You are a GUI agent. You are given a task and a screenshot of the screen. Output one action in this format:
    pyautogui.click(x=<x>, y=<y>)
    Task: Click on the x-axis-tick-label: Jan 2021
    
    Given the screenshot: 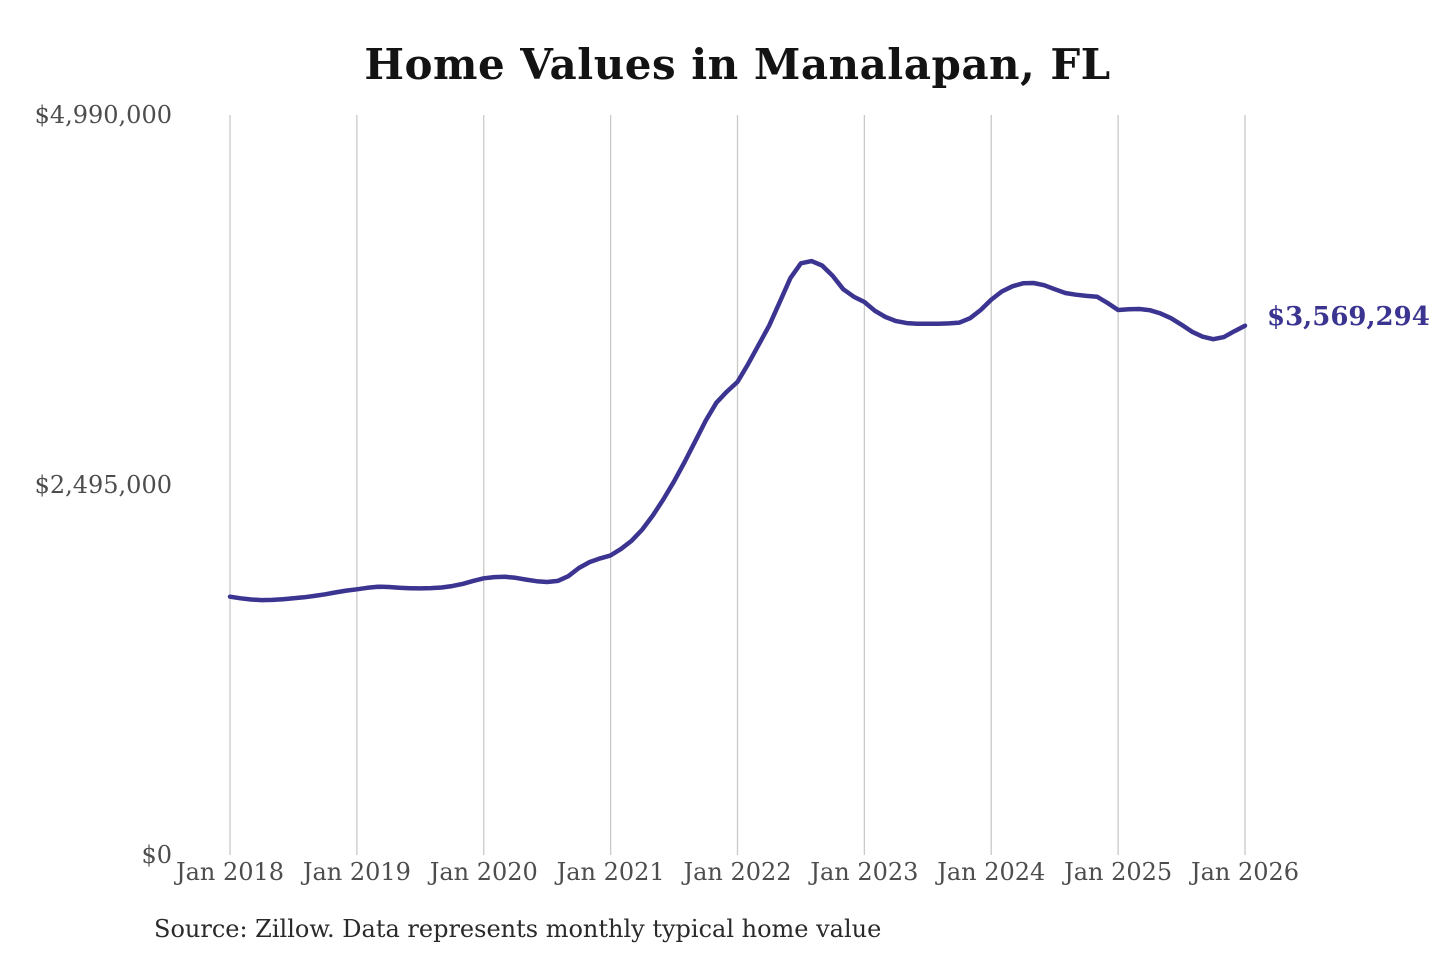 What is the action you would take?
    pyautogui.click(x=610, y=872)
    